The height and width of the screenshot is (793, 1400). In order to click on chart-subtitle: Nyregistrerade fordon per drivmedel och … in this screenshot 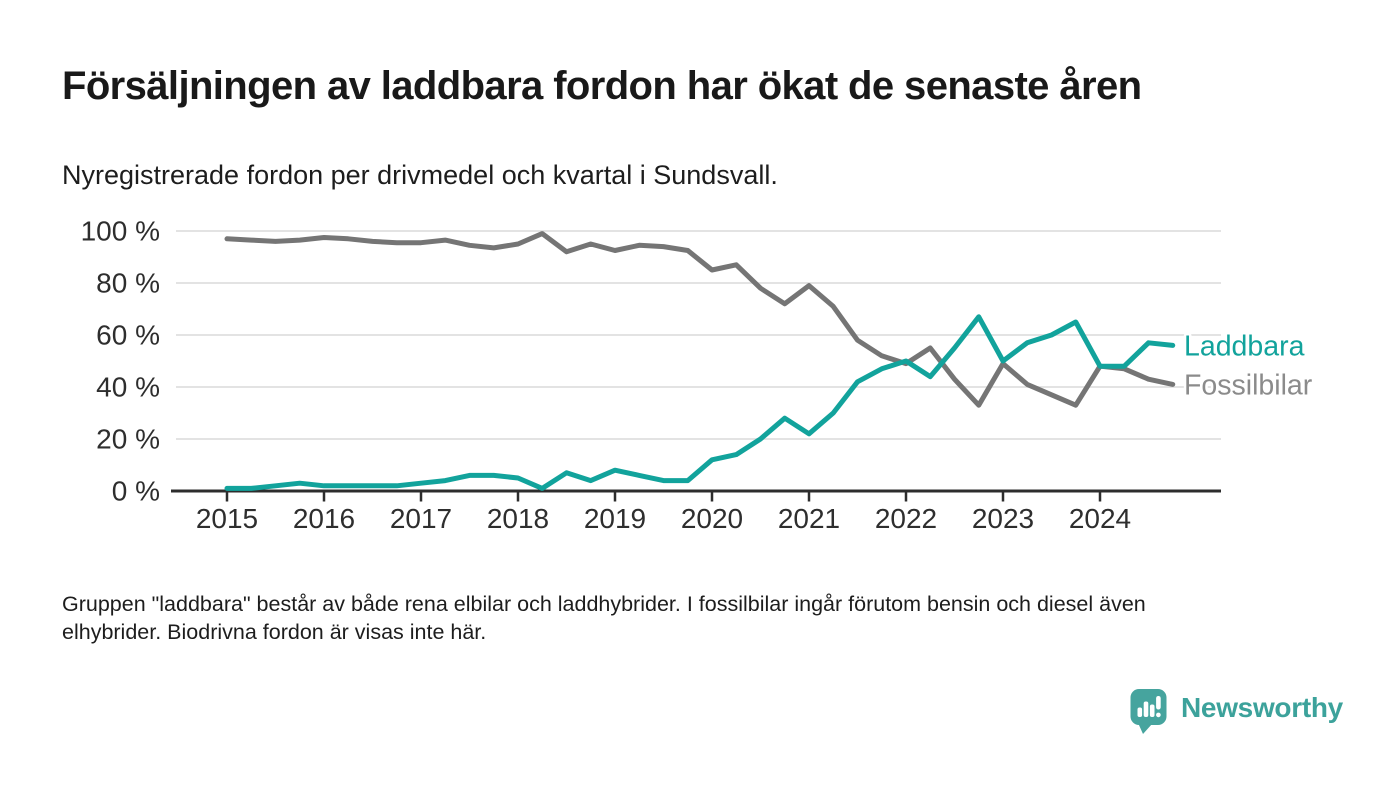, I will do `click(420, 175)`.